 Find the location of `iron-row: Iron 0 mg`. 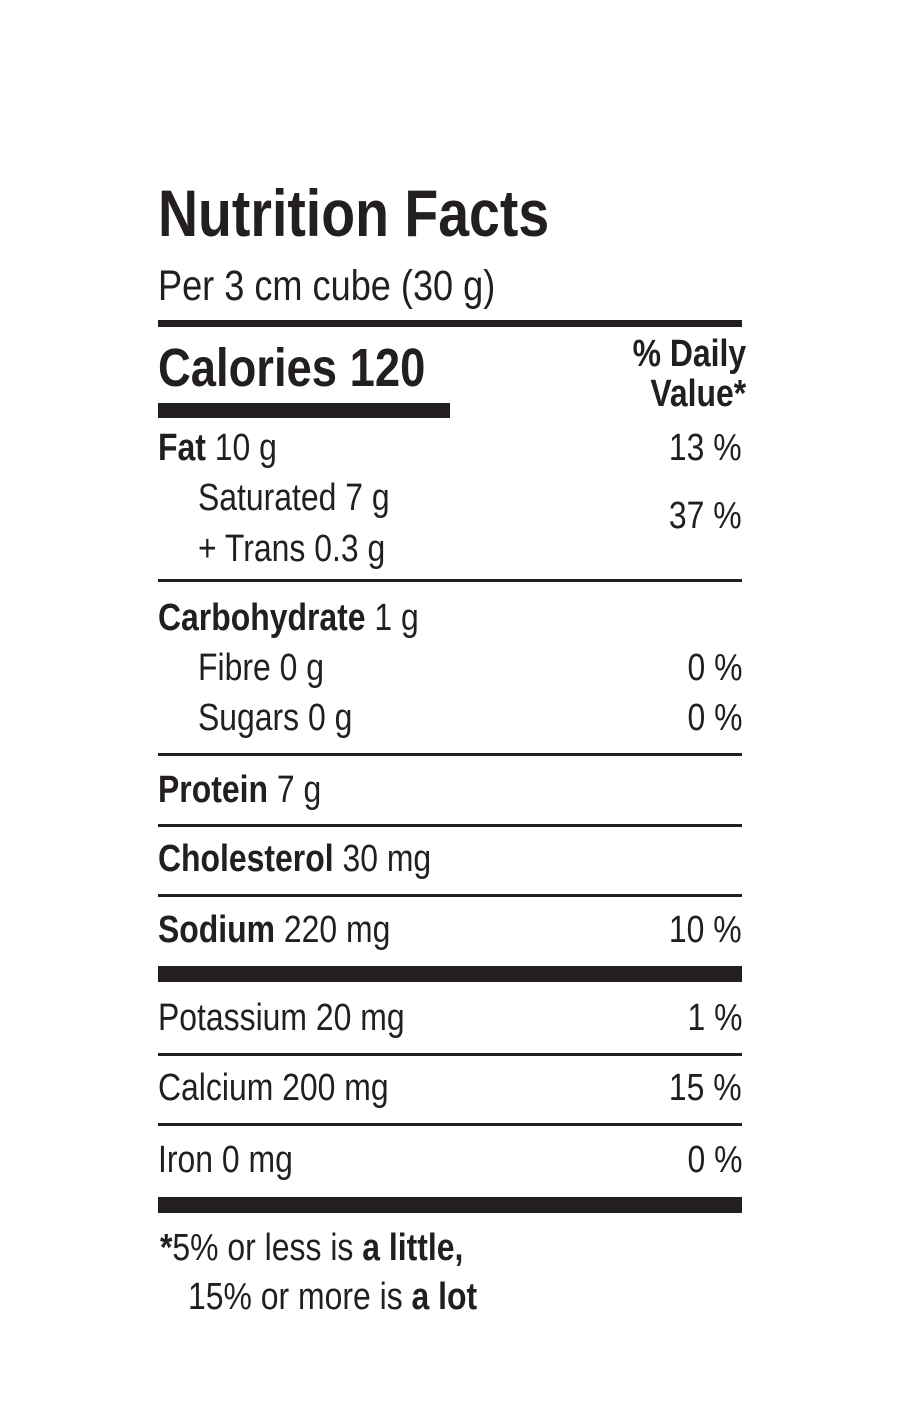

iron-row: Iron 0 mg is located at coordinates (225, 1160).